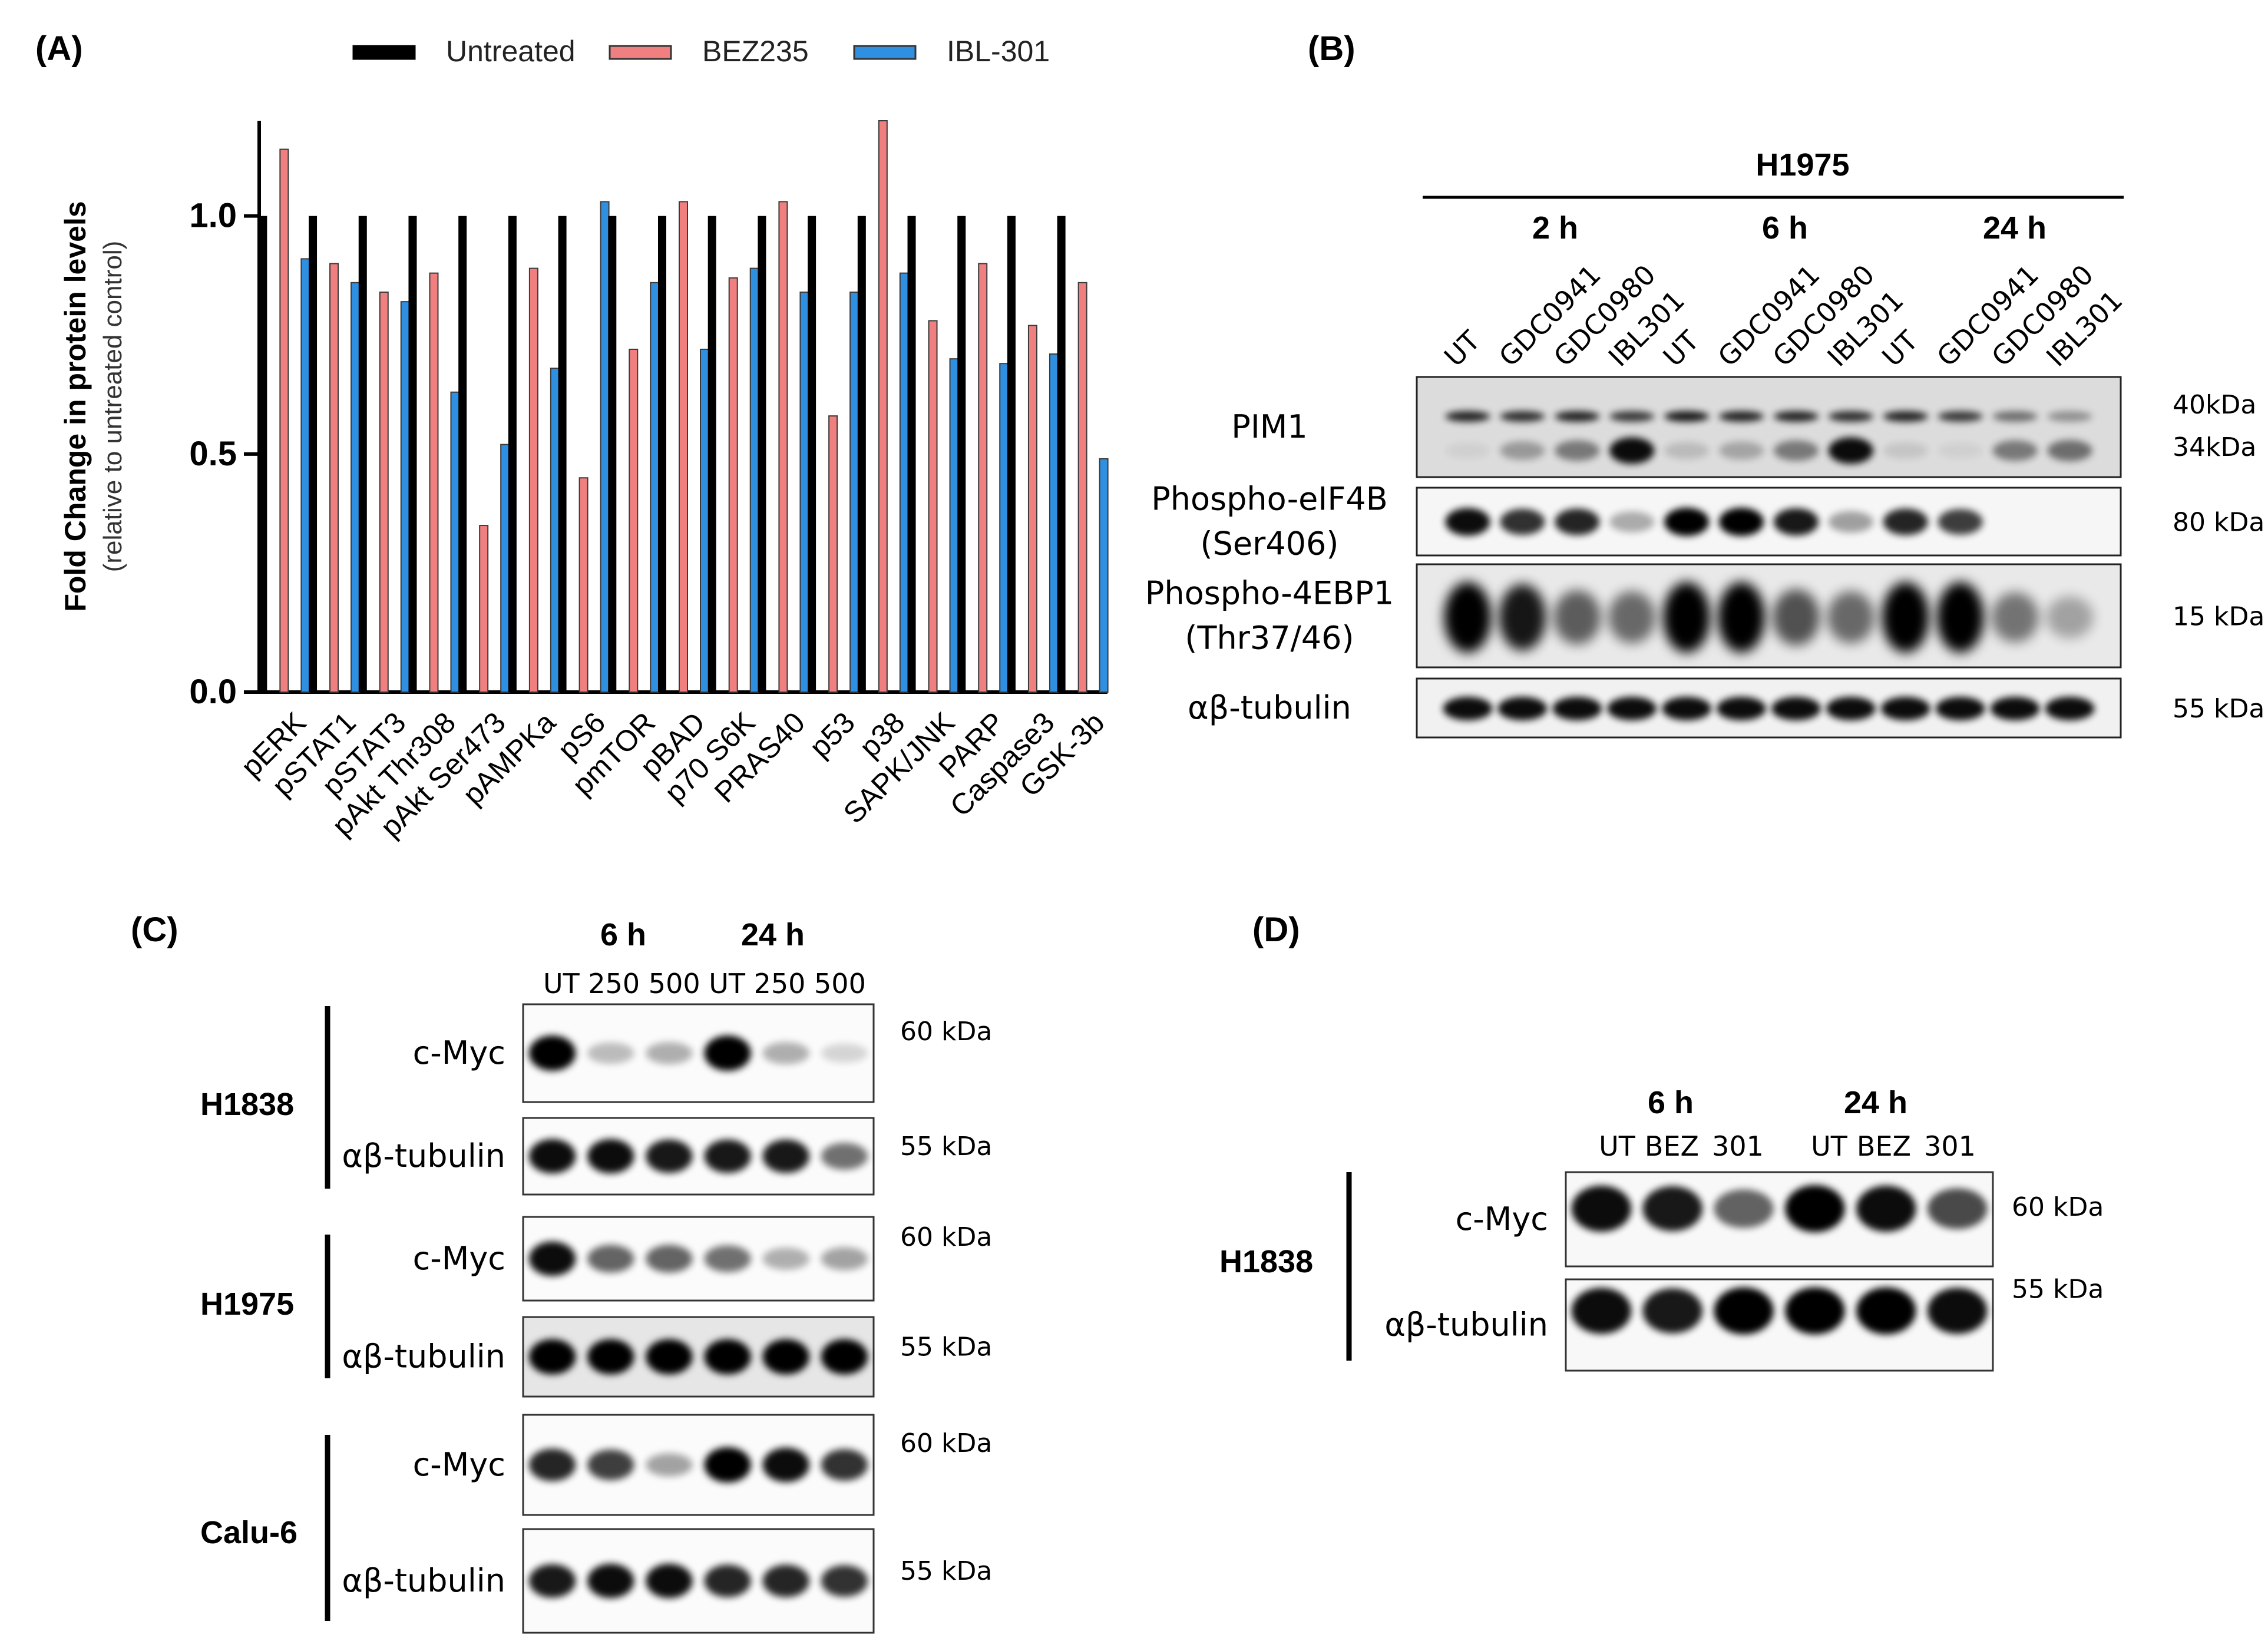 The width and height of the screenshot is (2268, 1641). Describe the element at coordinates (711, 454) in the screenshot. I see `bar-untreated-p70-s6k` at that location.